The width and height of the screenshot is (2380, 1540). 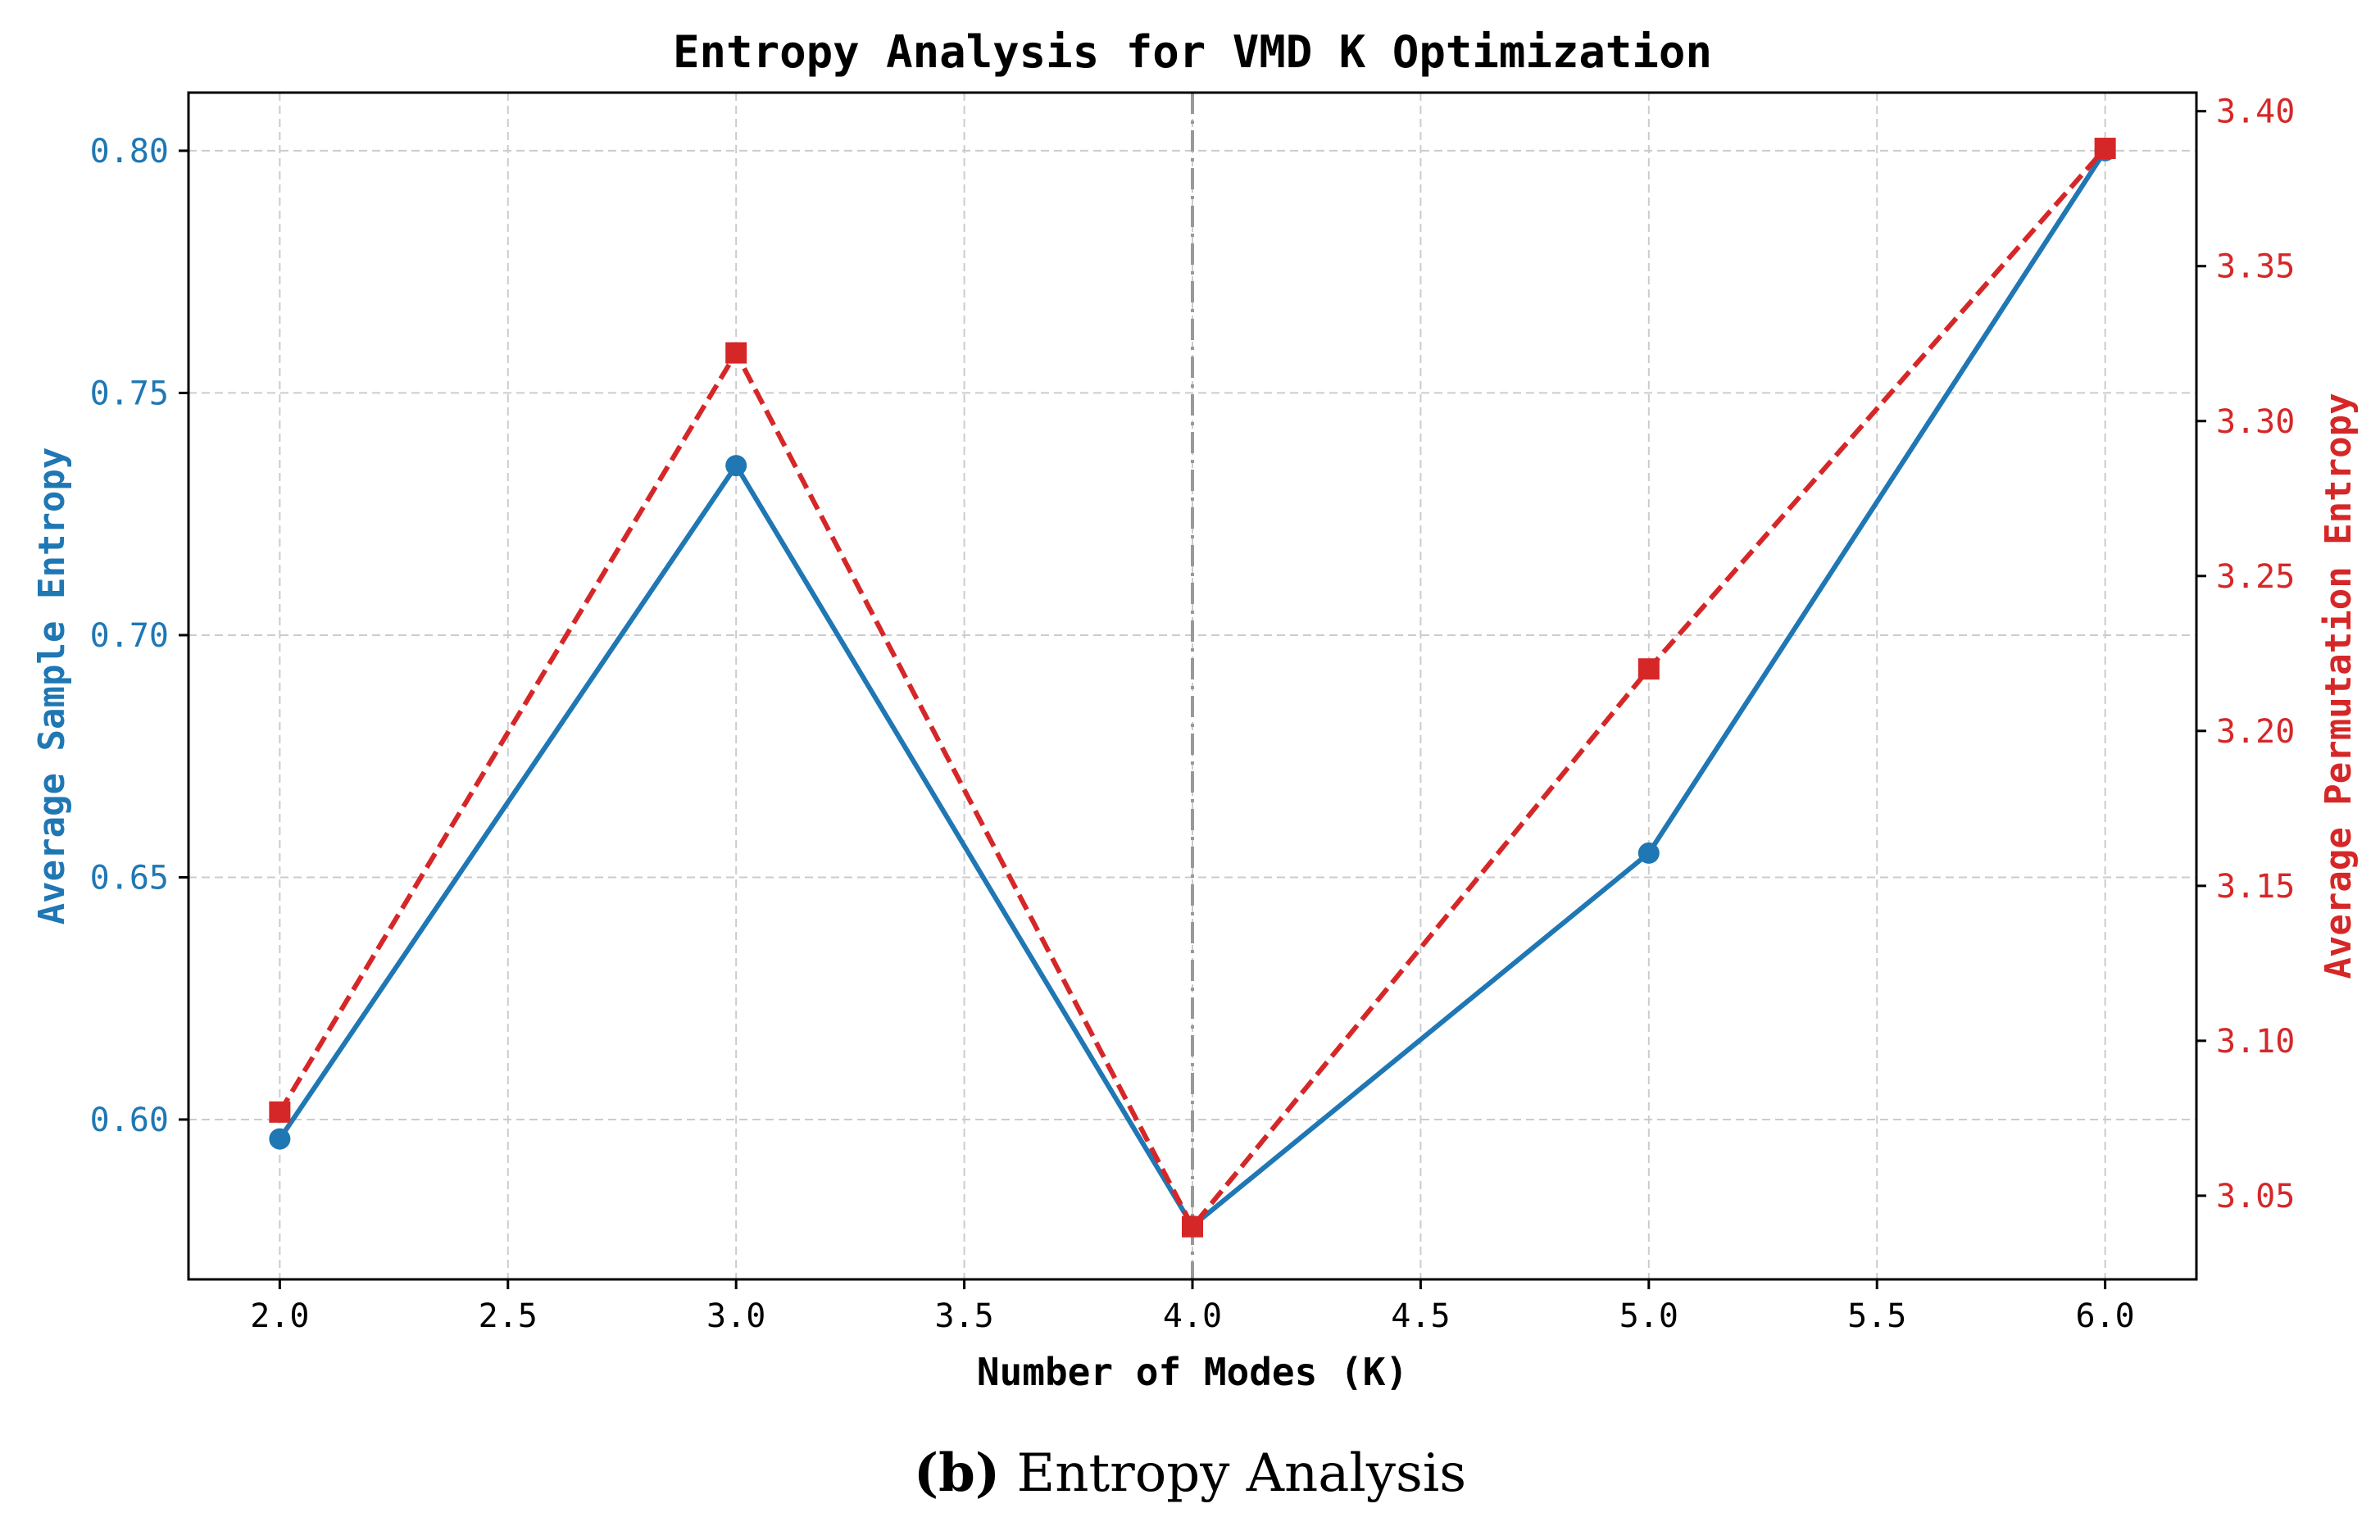 I want to click on x-tick-label: 2.0, so click(x=279, y=1316).